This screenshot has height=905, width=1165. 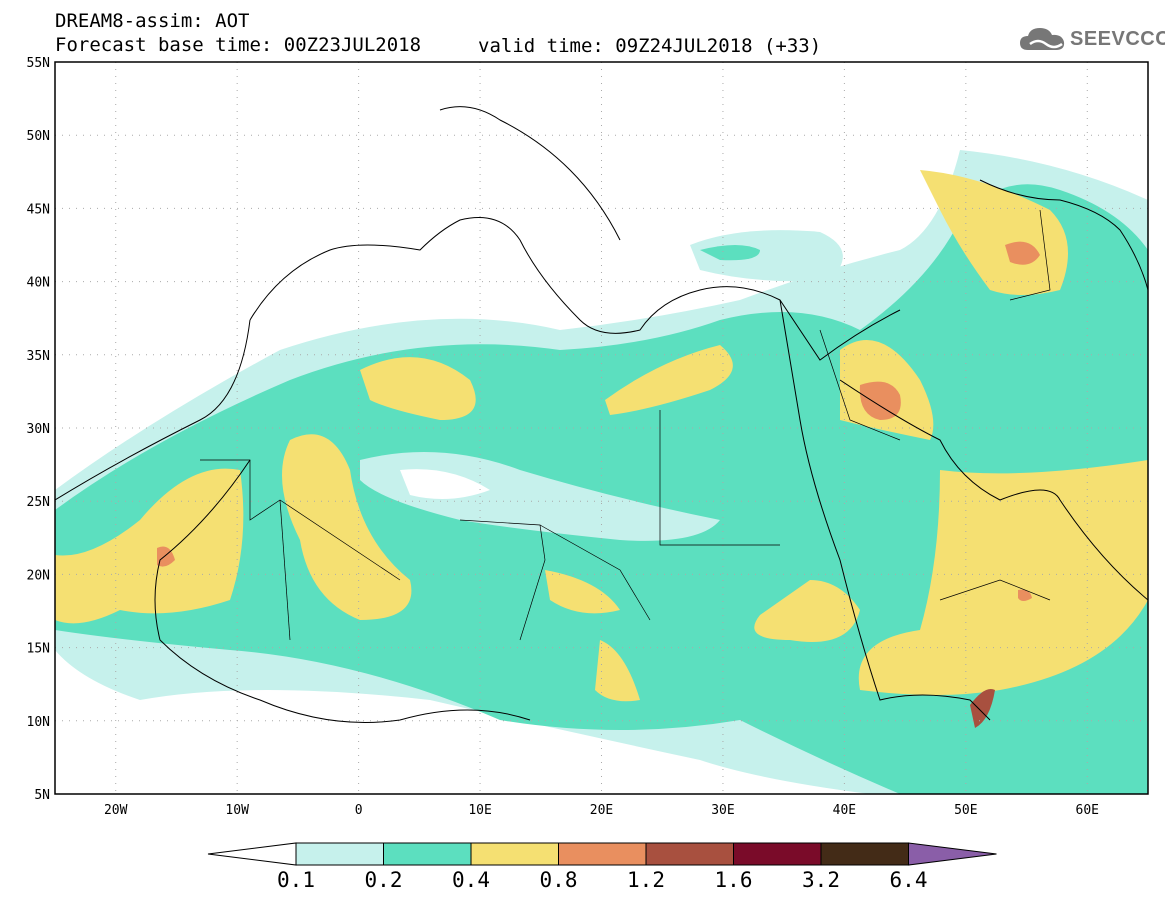 What do you see at coordinates (38, 63) in the screenshot?
I see `lat-label-55N: 55N` at bounding box center [38, 63].